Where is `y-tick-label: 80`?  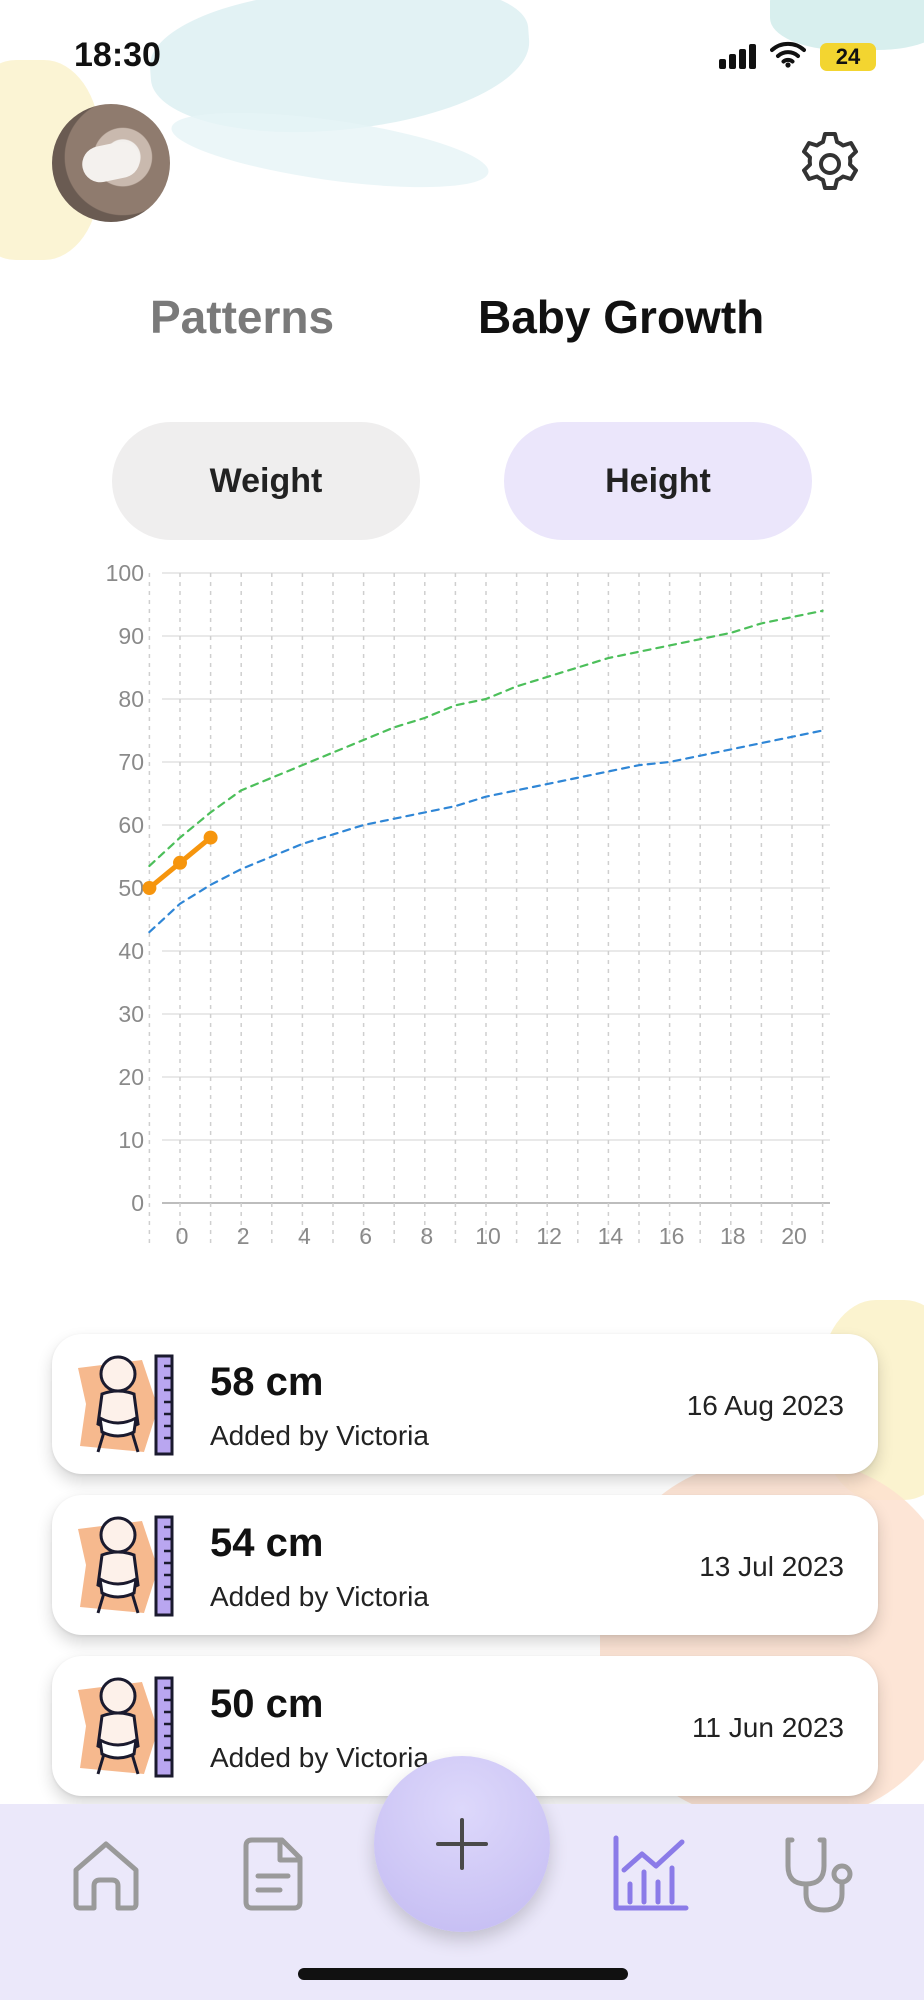 y-tick-label: 80 is located at coordinates (131, 699).